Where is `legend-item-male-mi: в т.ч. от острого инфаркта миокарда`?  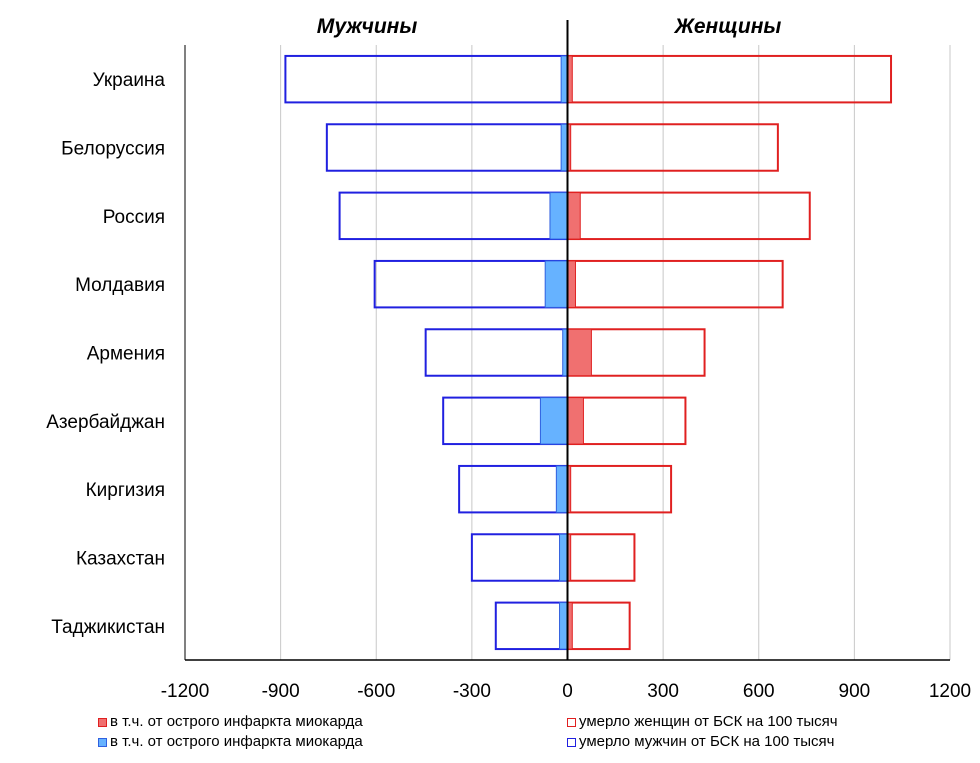 legend-item-male-mi: в т.ч. от острого инфаркта миокарда is located at coordinates (230, 742).